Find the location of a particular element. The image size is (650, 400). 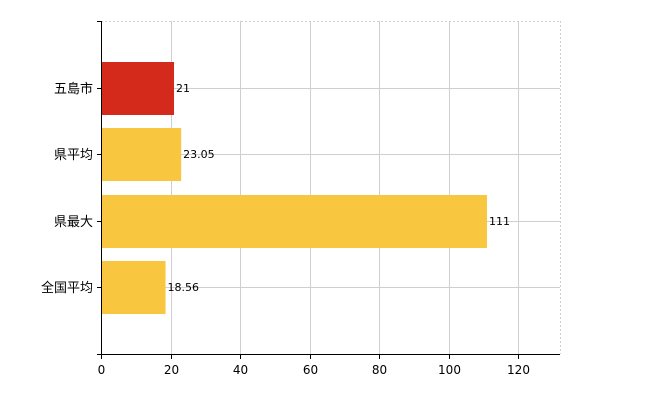

x-tick-label: 100 is located at coordinates (449, 370).